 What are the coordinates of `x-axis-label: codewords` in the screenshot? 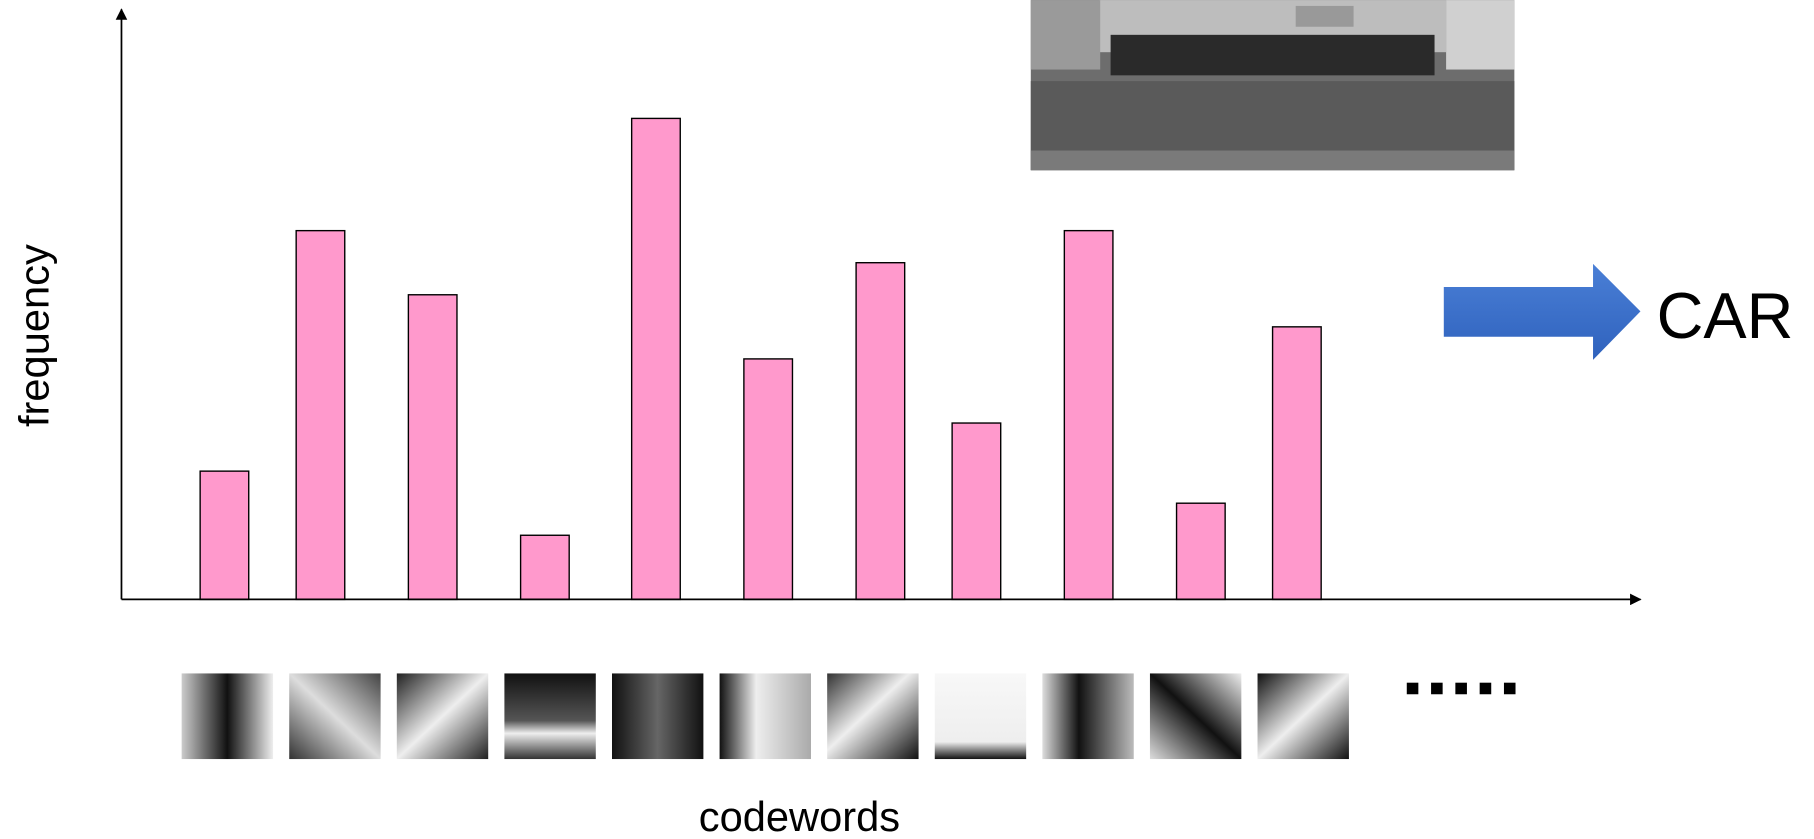 It's located at (799, 816).